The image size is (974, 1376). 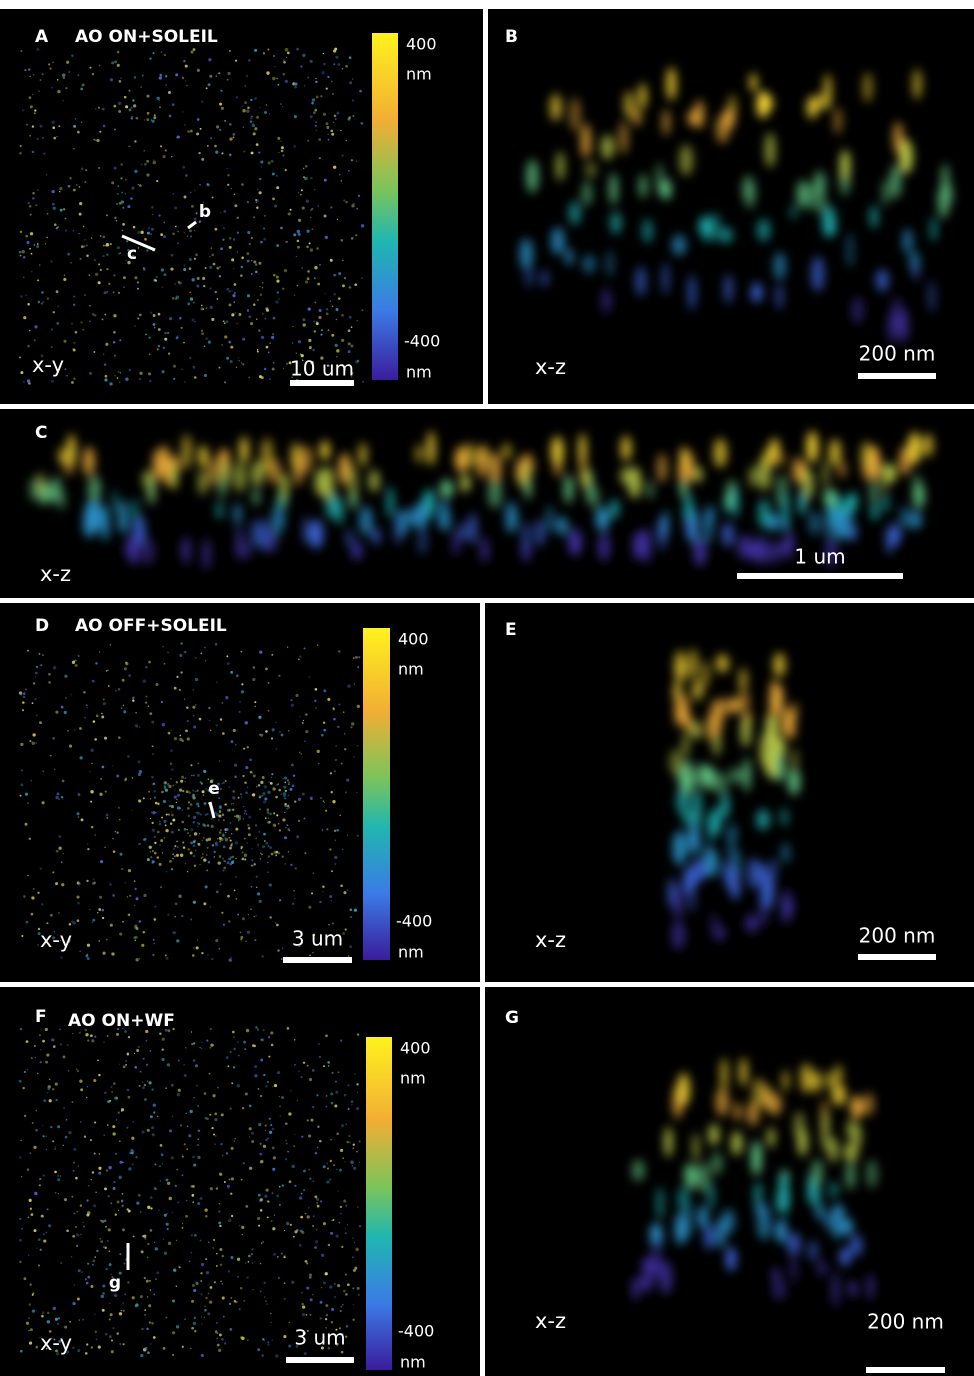 I want to click on colorbar, so click(x=379, y=1203).